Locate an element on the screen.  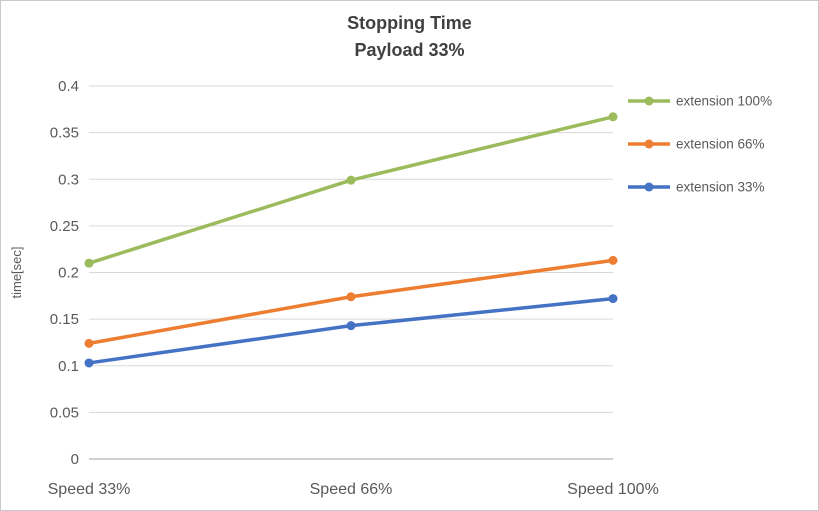
legend-label: extension 100% is located at coordinates (724, 101).